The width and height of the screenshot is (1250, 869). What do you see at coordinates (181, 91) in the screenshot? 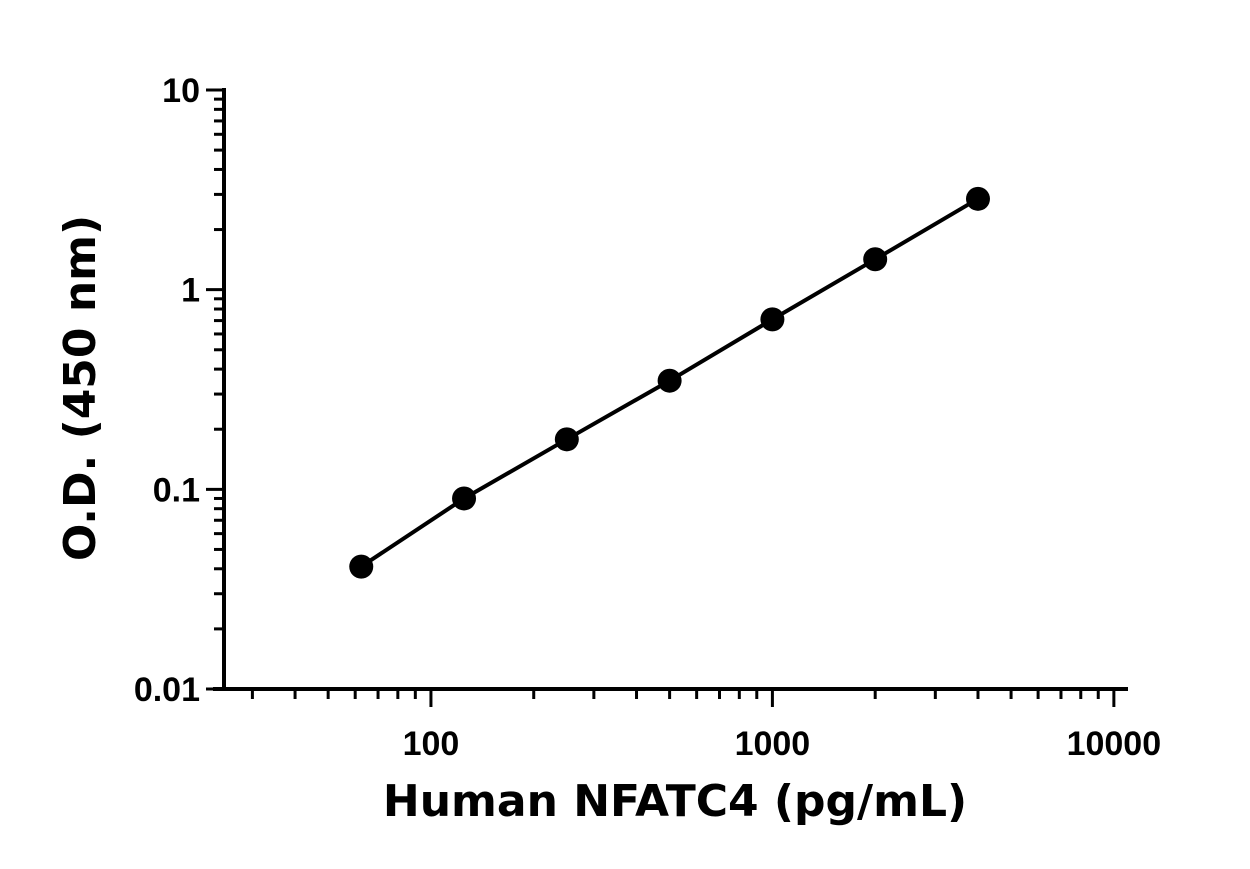
I see `y-tick-label: 10` at bounding box center [181, 91].